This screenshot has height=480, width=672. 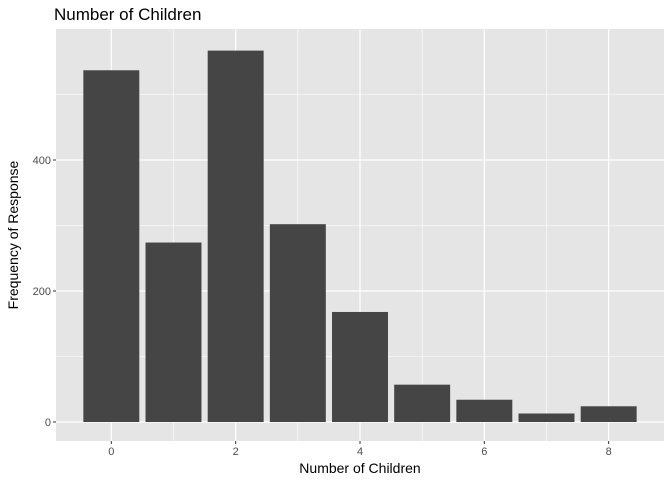 I want to click on x-tick-label: 0, so click(x=111, y=452).